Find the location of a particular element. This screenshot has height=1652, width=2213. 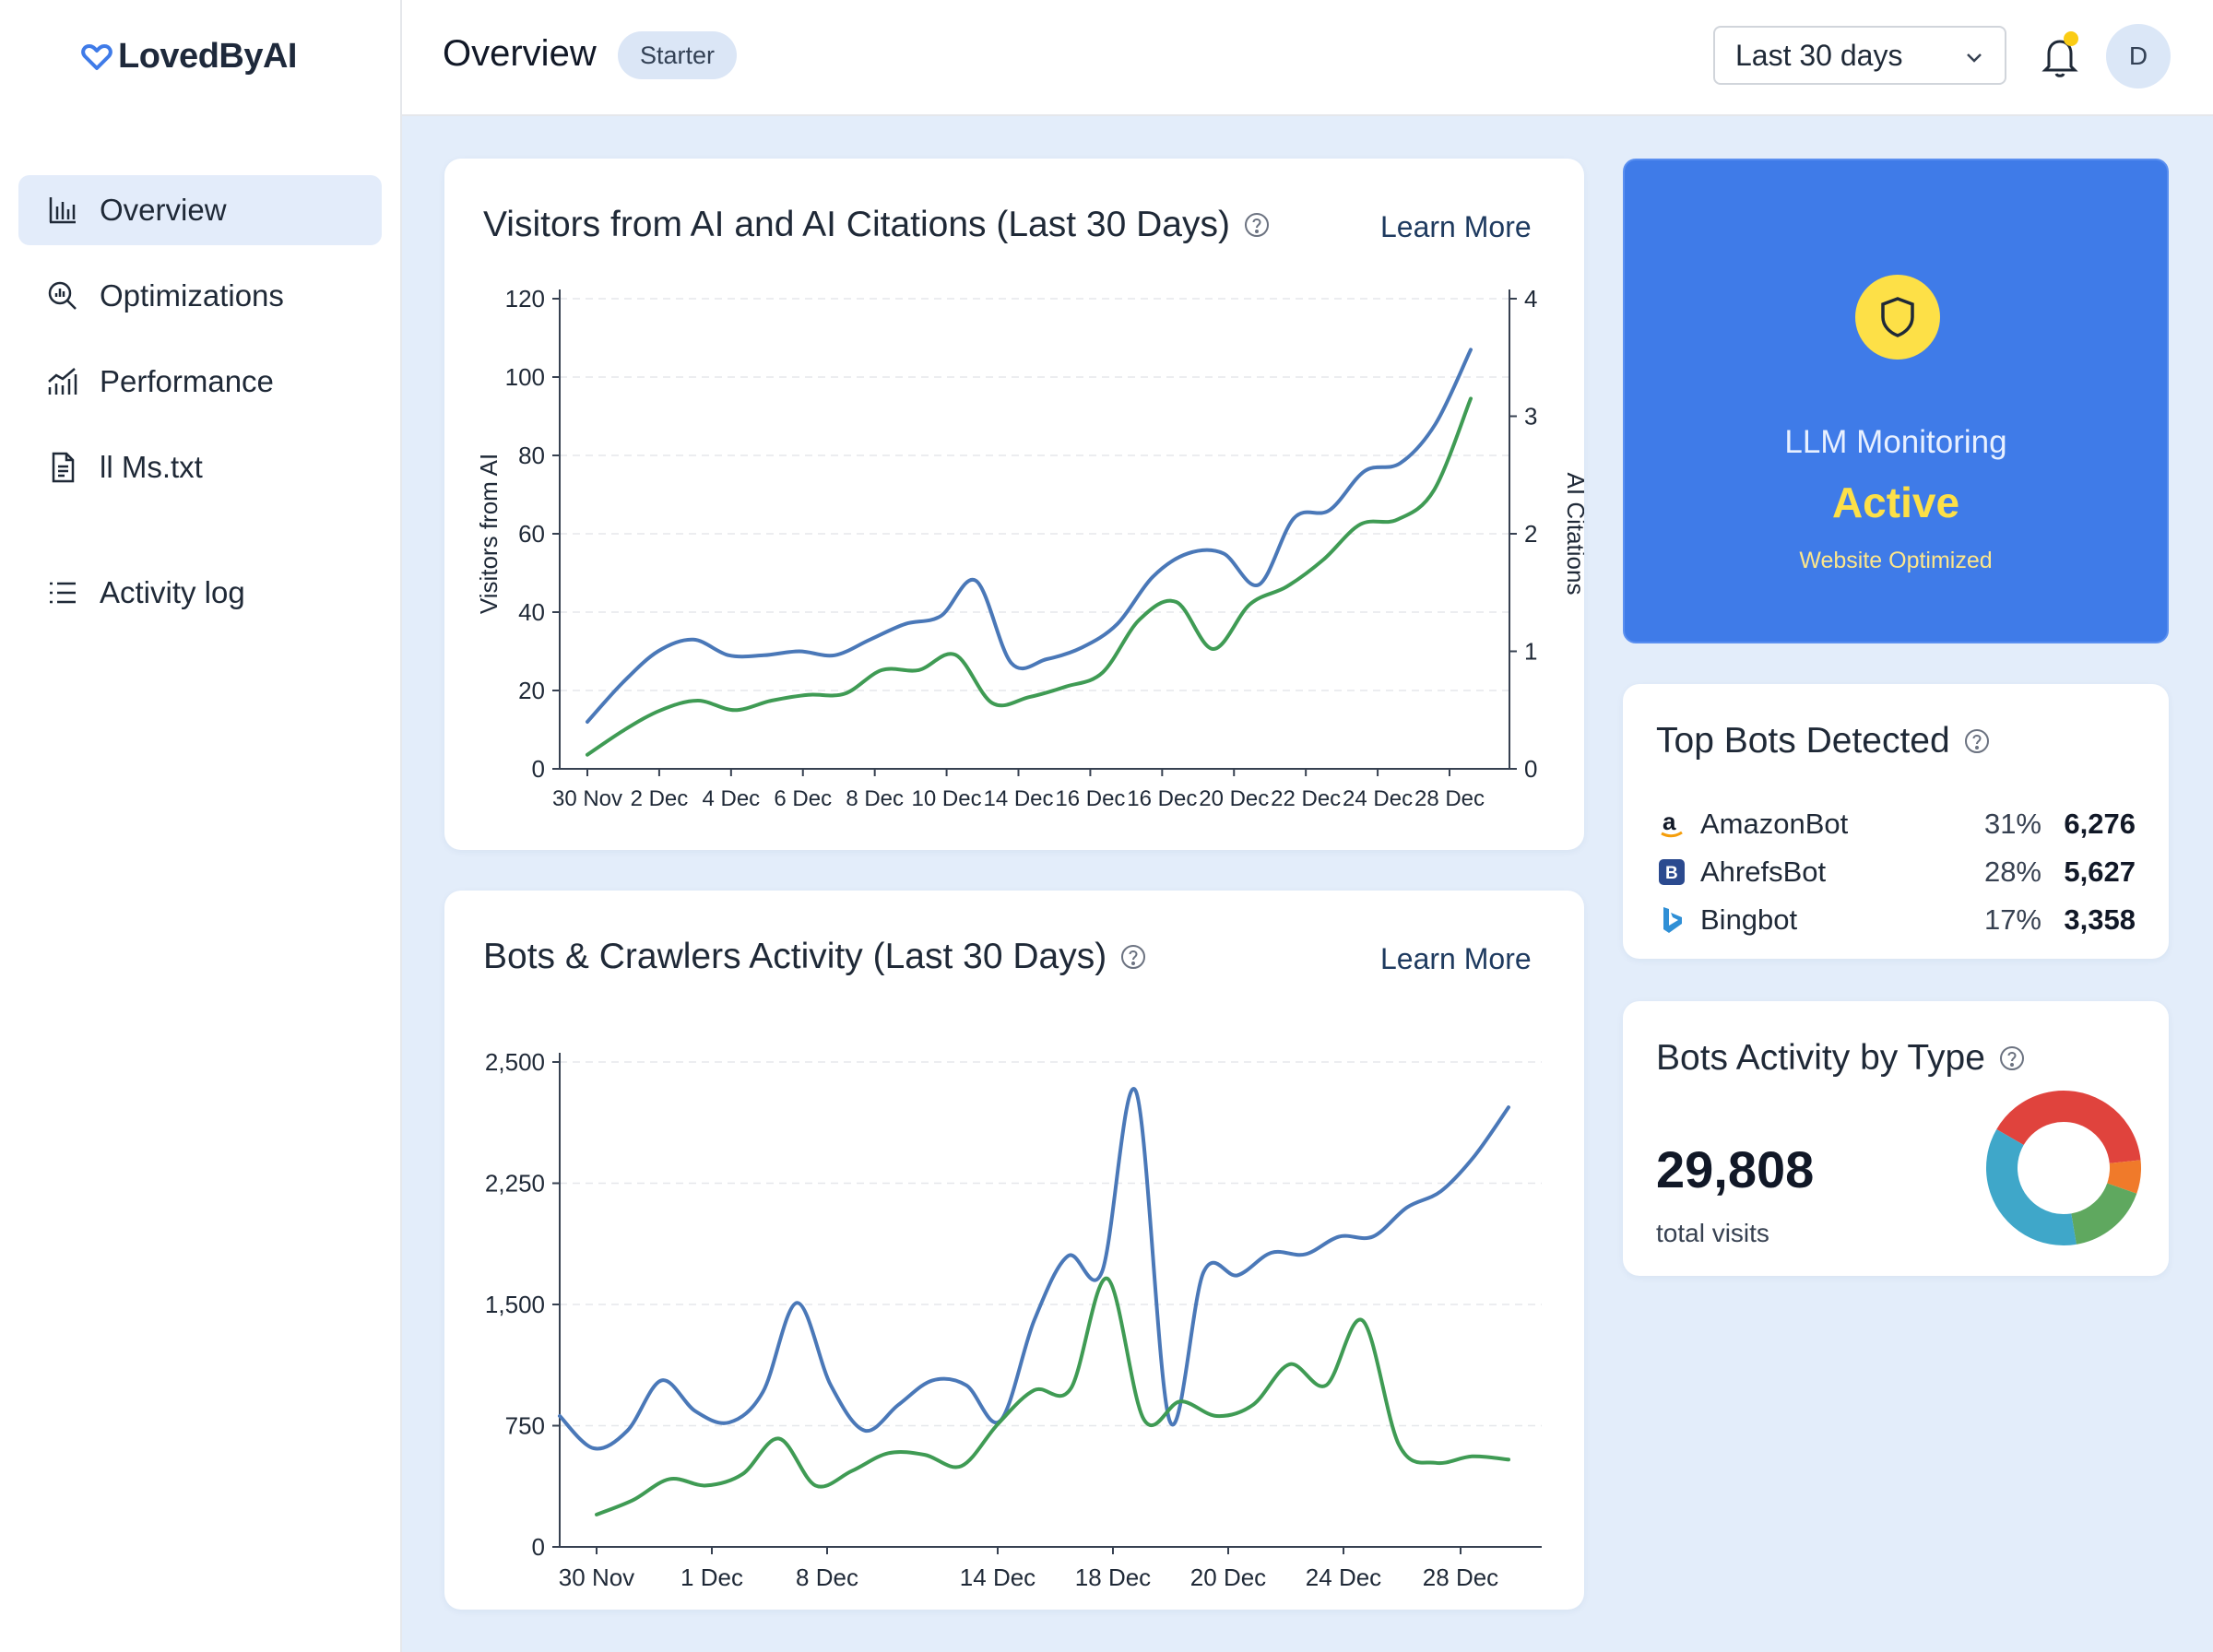

y-tick-label: 100 is located at coordinates (525, 377).